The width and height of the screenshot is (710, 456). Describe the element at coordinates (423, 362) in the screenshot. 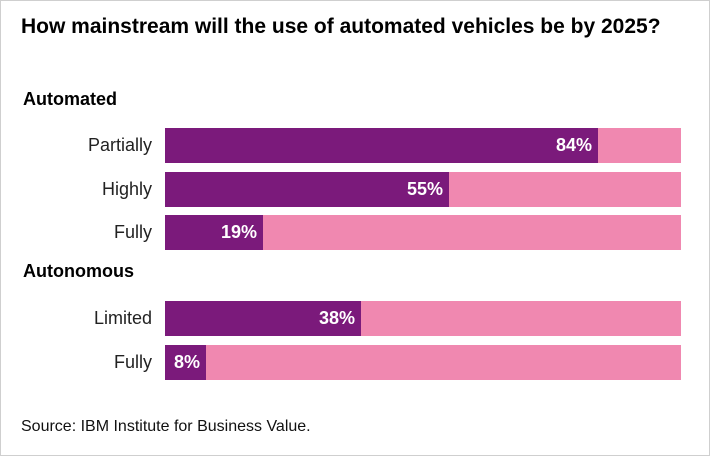

I see `bar-track-autonomous-fully: 8%` at that location.